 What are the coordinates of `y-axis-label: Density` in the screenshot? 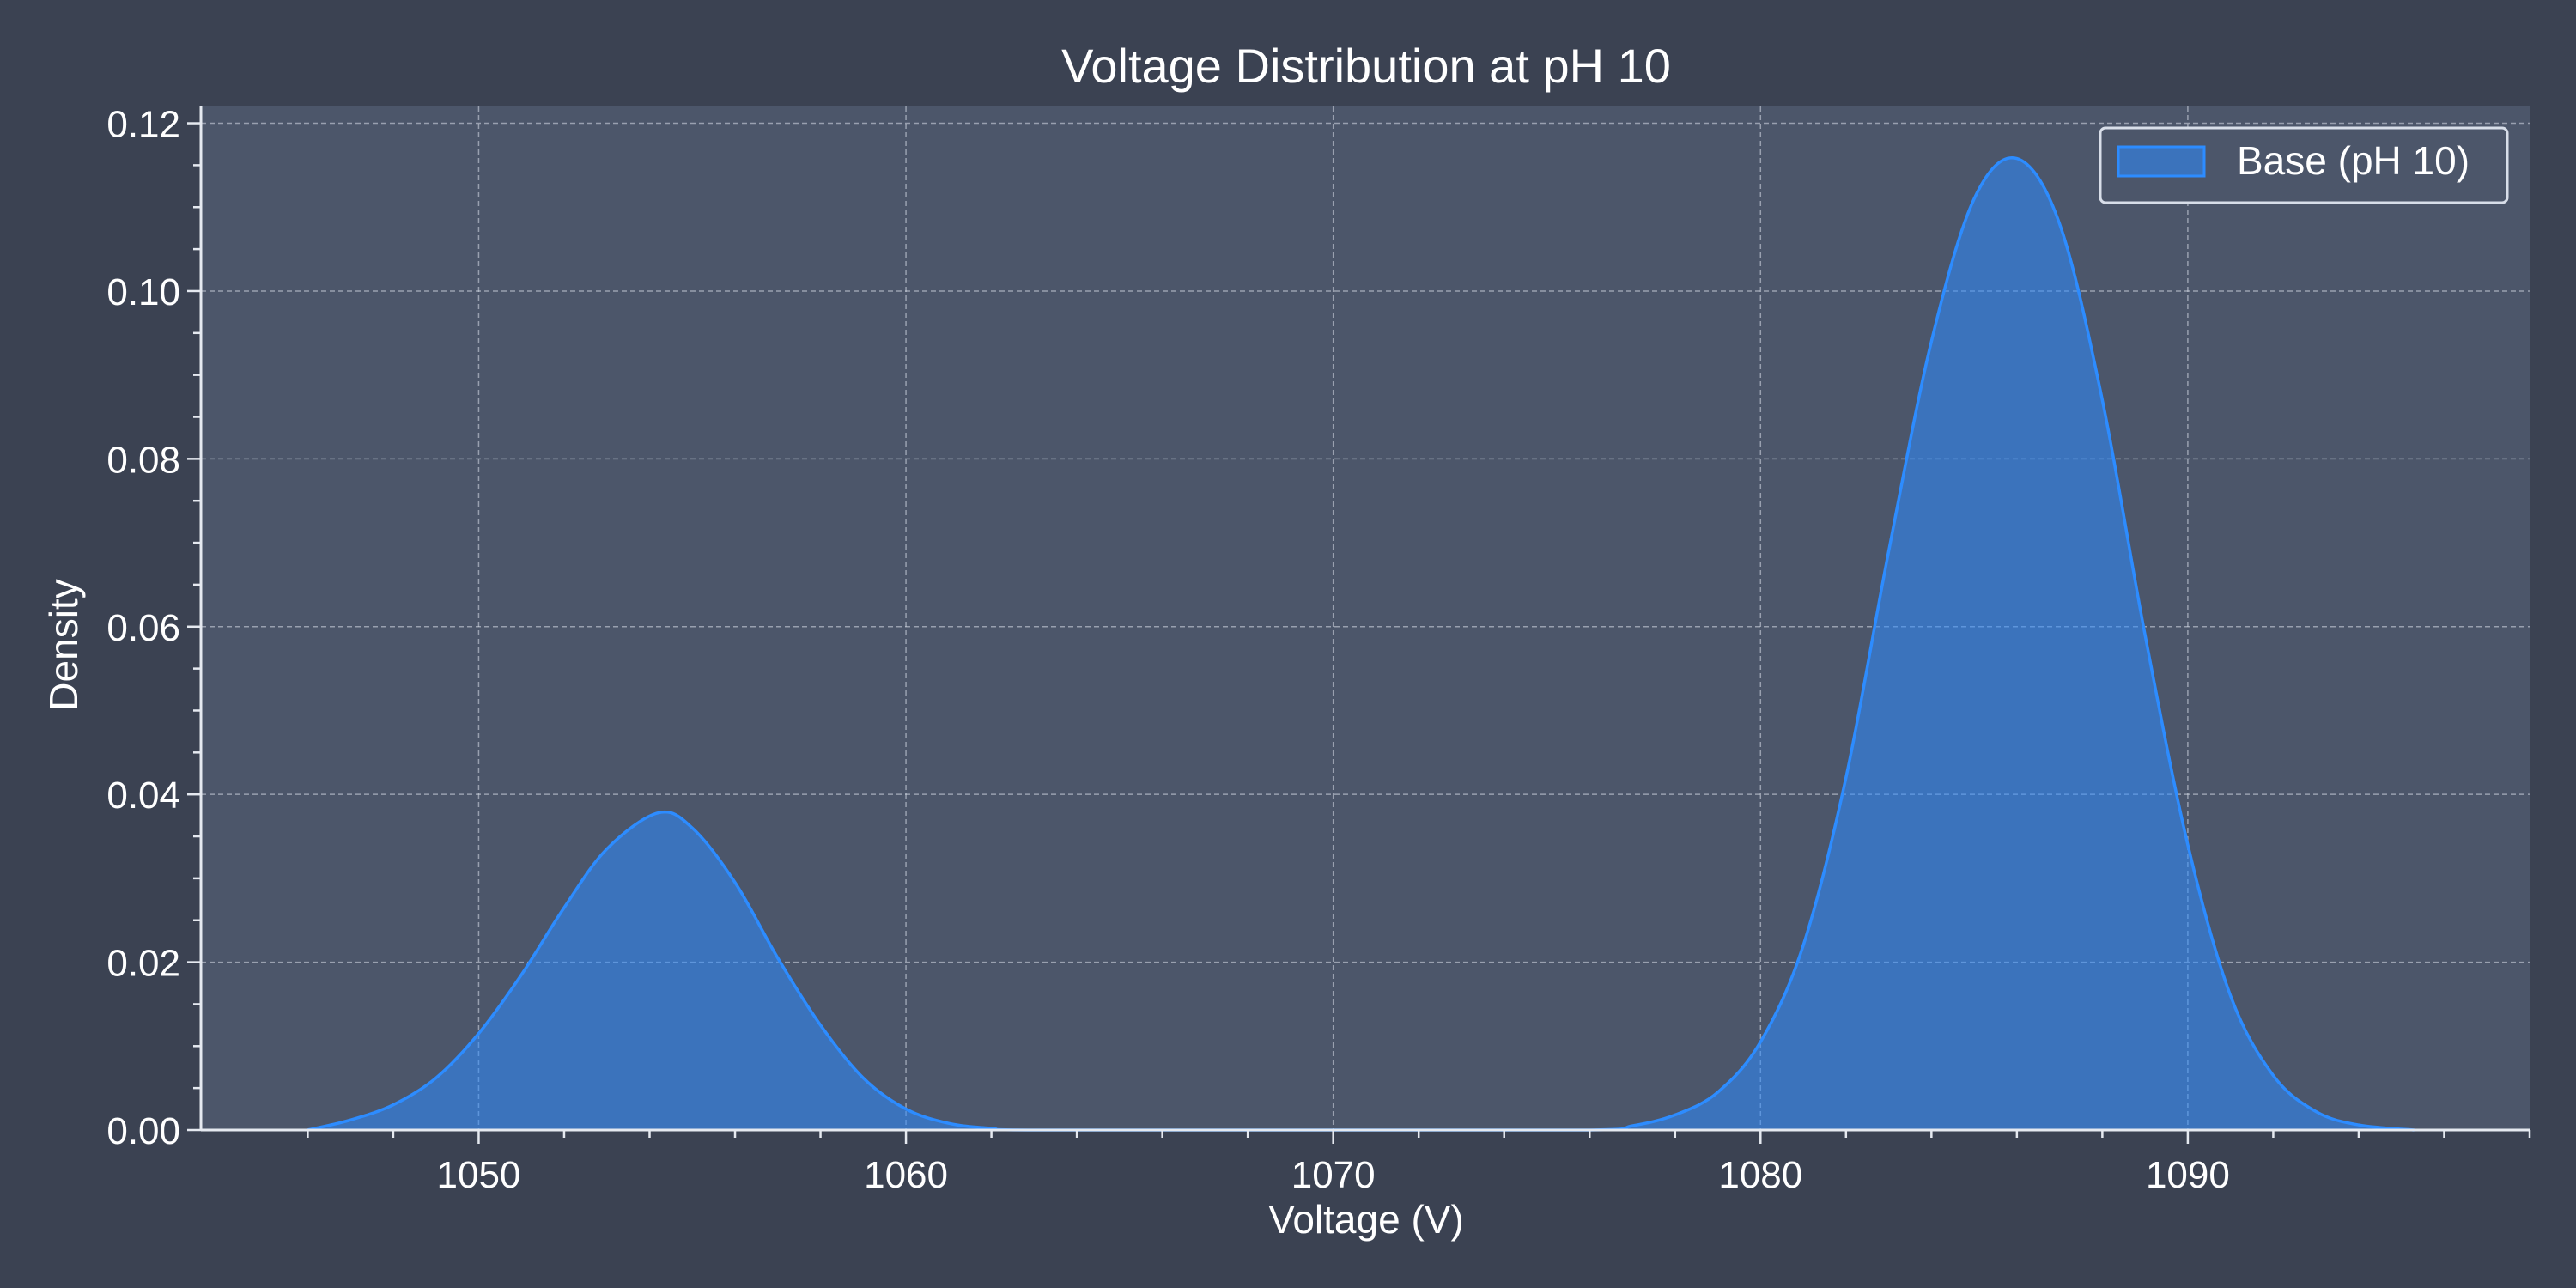 It's located at (64, 644).